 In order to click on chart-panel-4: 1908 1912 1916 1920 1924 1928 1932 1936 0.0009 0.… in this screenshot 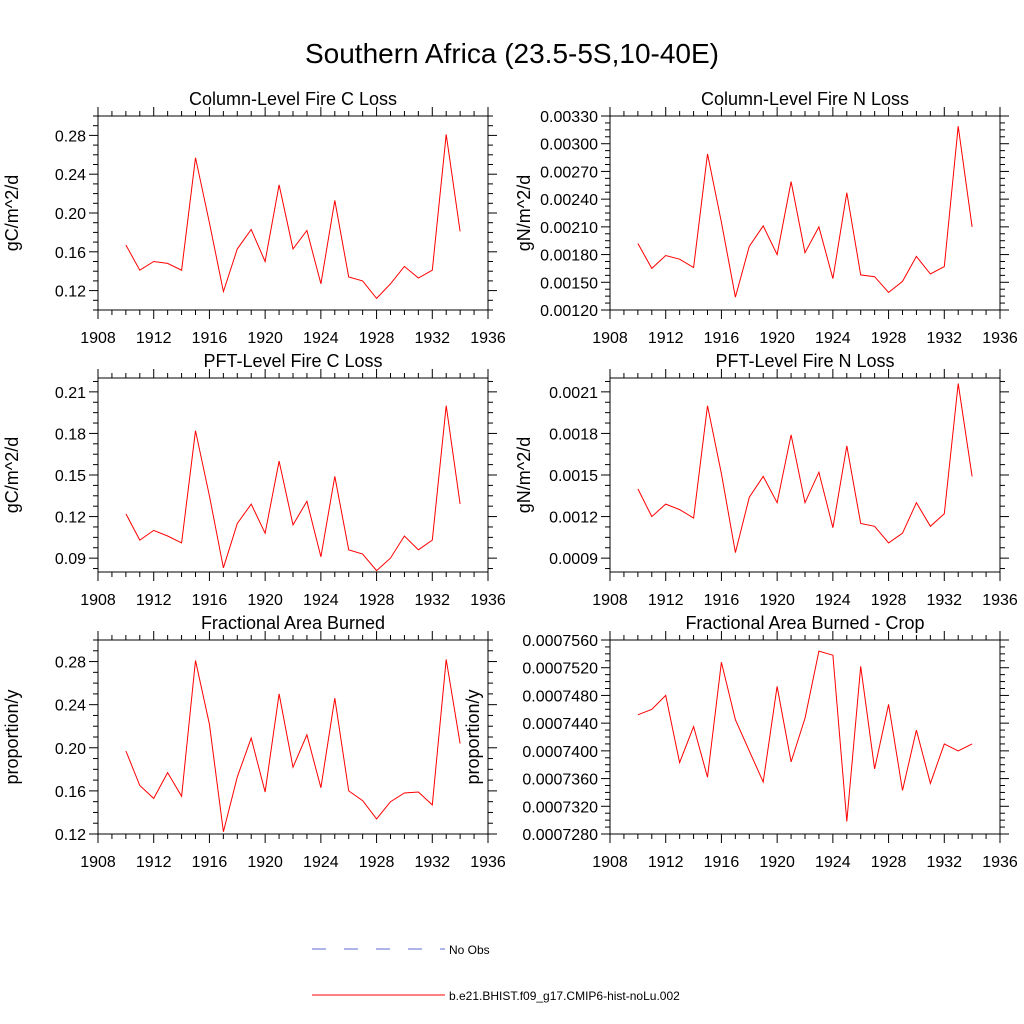, I will do `click(766, 480)`.